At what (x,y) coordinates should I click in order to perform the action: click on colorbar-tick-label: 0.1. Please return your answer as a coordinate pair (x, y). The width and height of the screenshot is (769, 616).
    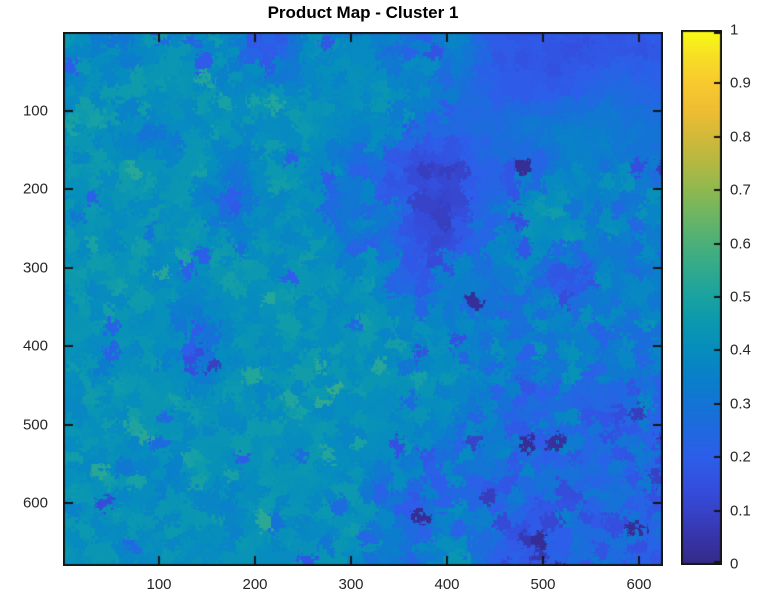
    Looking at the image, I should click on (740, 511).